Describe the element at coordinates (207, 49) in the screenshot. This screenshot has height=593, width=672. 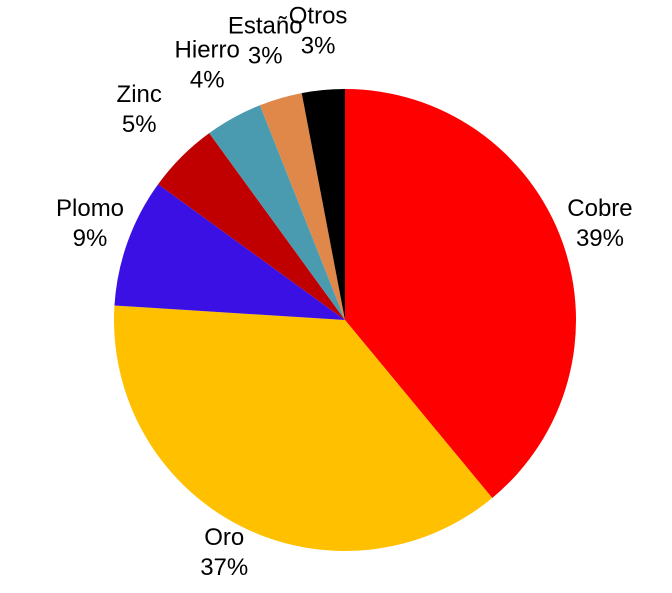
I see `slice-name: Hierro` at that location.